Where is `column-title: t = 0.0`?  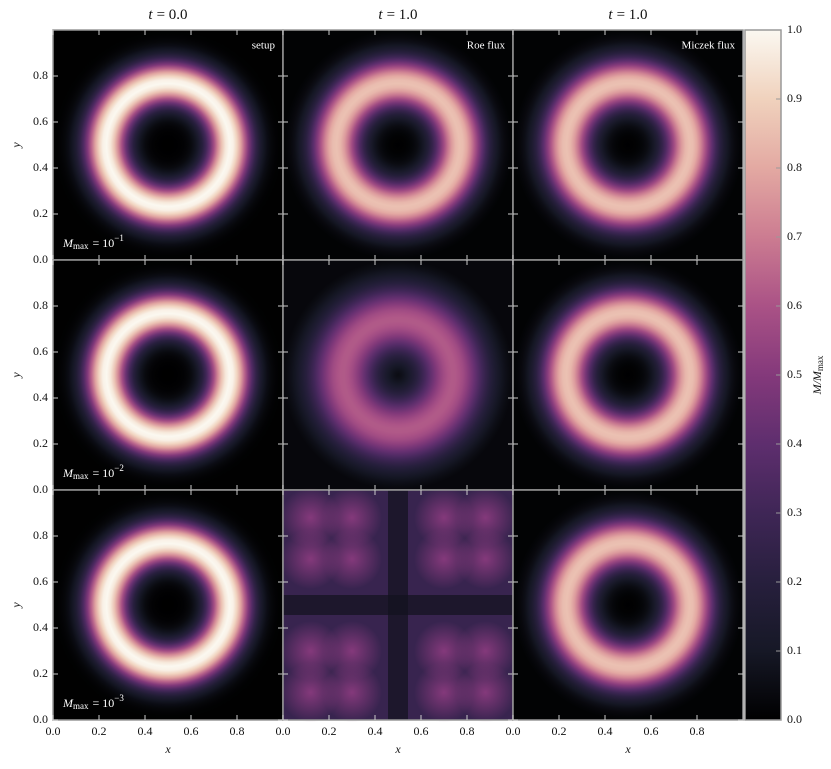 column-title: t = 0.0 is located at coordinates (167, 15).